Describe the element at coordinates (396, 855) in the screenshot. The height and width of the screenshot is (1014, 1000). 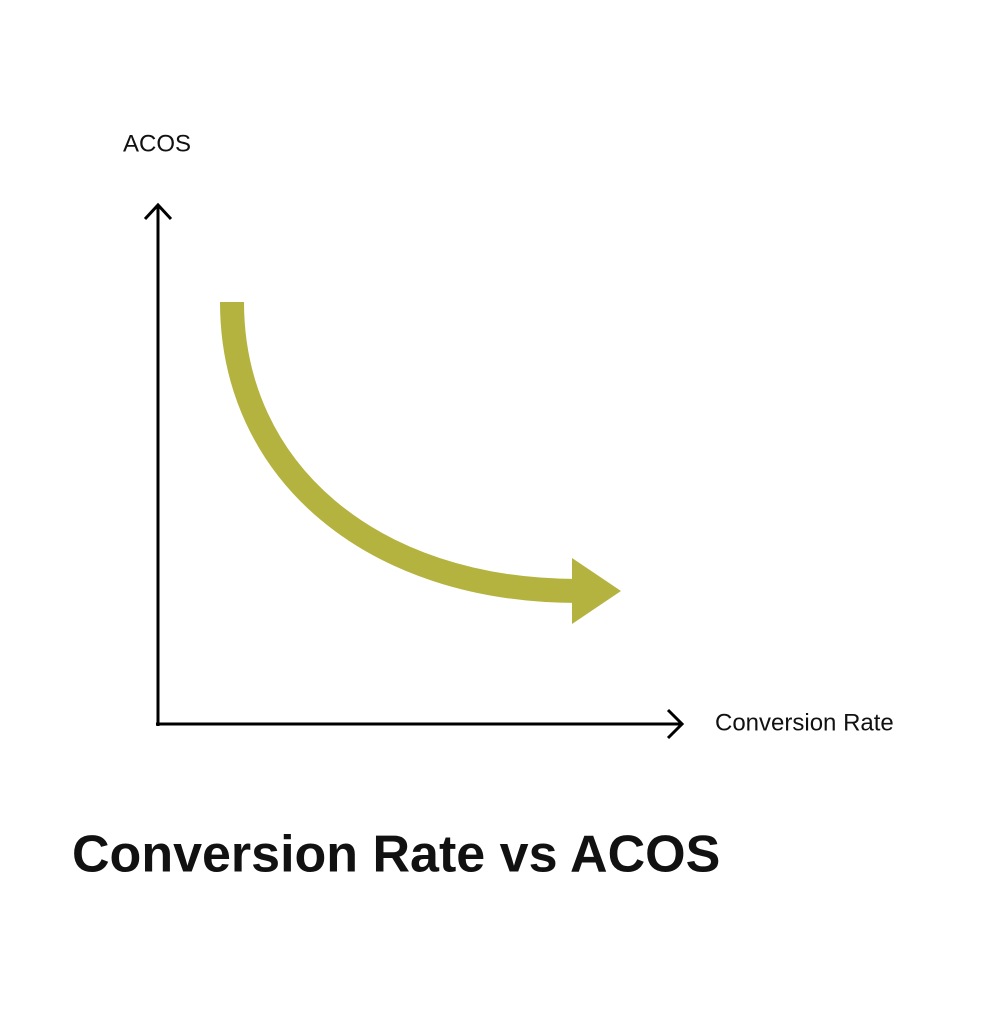
I see `diagram-title: Conversion Rate vs ACOS` at that location.